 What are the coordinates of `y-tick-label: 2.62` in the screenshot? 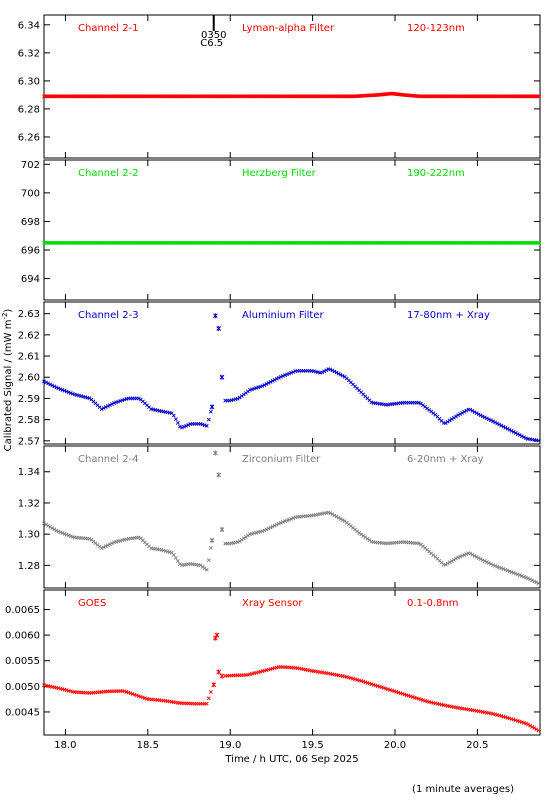 It's located at (29, 335).